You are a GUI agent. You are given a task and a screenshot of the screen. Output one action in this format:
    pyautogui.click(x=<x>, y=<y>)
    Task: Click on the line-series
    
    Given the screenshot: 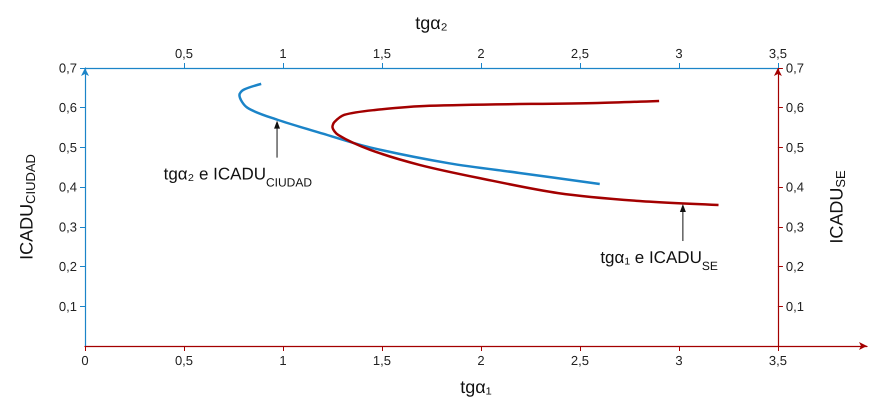 What is the action you would take?
    pyautogui.click(x=525, y=153)
    